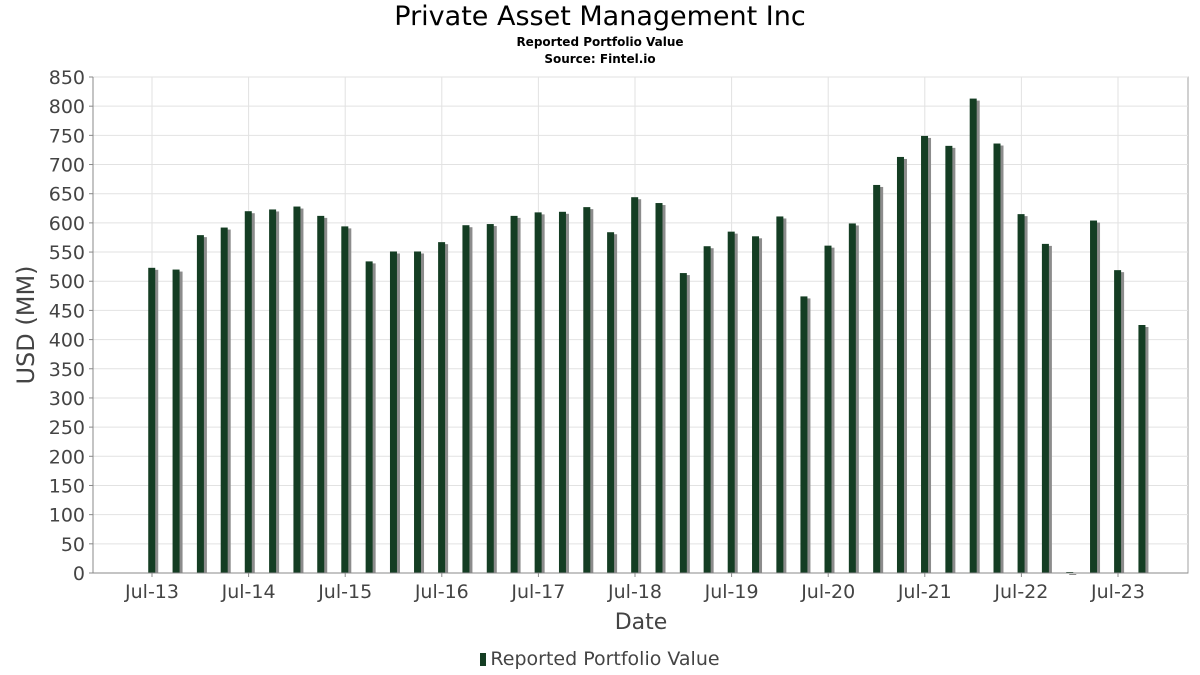 Image resolution: width=1200 pixels, height=675 pixels. What do you see at coordinates (79, 574) in the screenshot?
I see `y-tick-label: 0` at bounding box center [79, 574].